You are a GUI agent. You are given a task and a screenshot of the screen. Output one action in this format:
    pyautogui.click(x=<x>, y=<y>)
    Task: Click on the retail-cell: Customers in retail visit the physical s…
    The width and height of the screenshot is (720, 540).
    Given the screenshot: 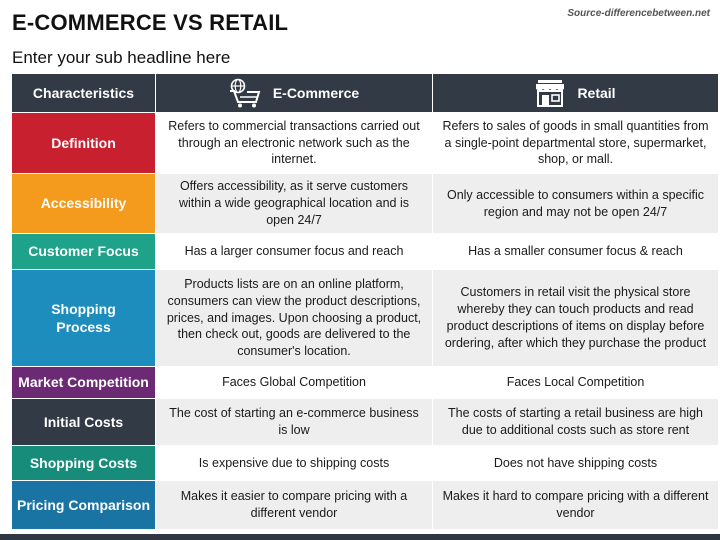 What is the action you would take?
    pyautogui.click(x=575, y=318)
    